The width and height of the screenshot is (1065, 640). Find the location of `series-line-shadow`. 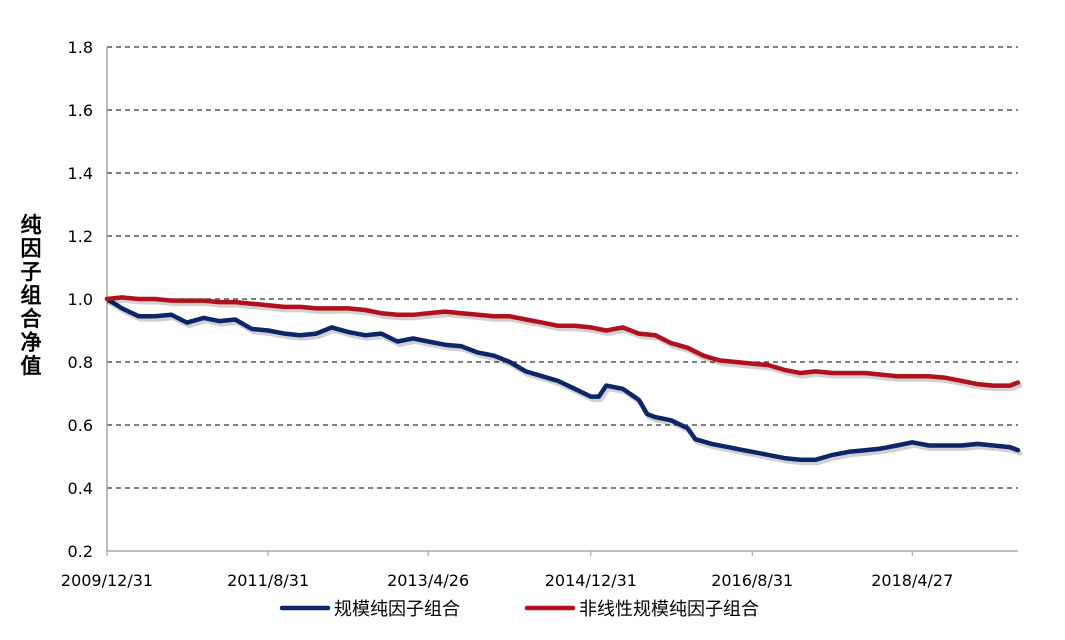

series-line-shadow is located at coordinates (564, 344).